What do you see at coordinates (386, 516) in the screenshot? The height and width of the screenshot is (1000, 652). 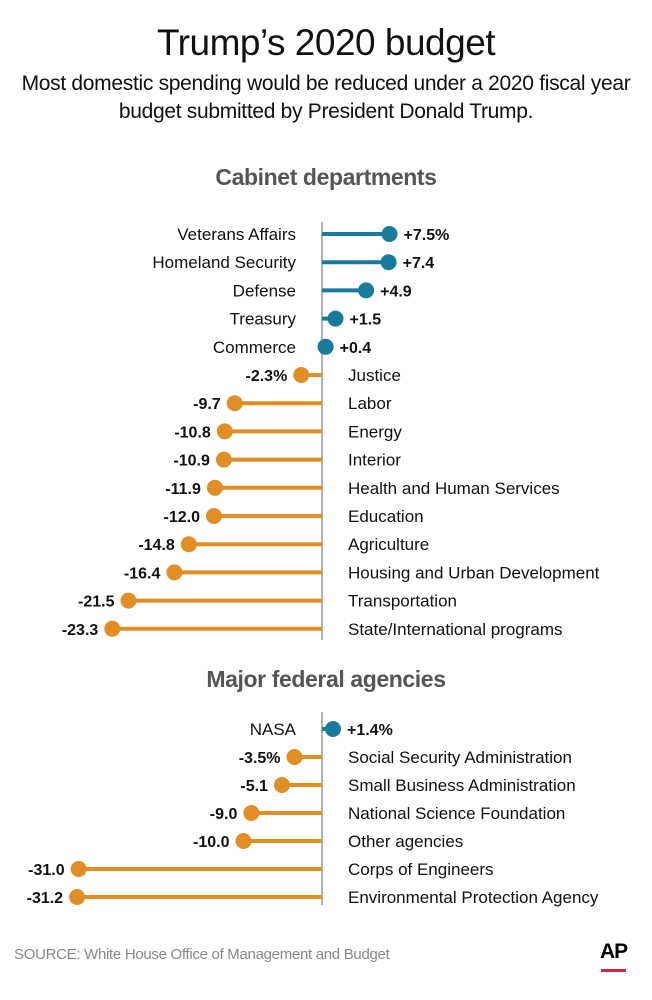 I see `category-label: Education` at bounding box center [386, 516].